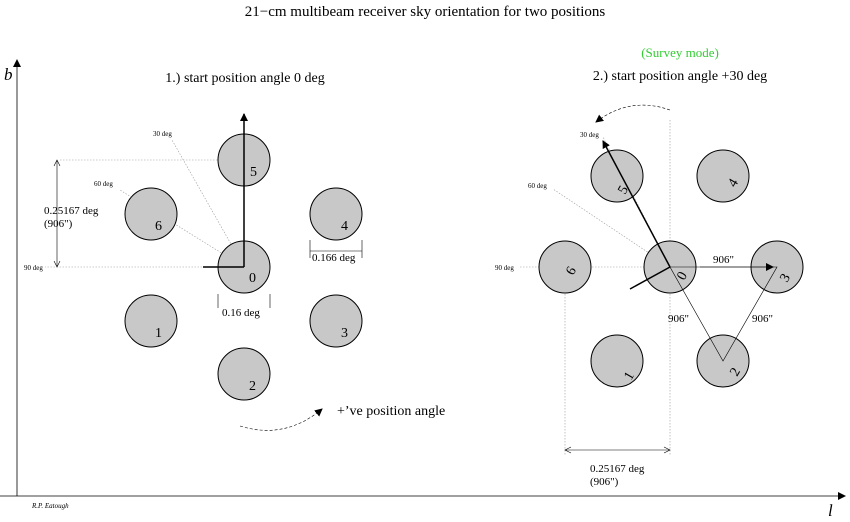 The width and height of the screenshot is (850, 522). I want to click on p2-orientation-arrow, so click(636, 204).